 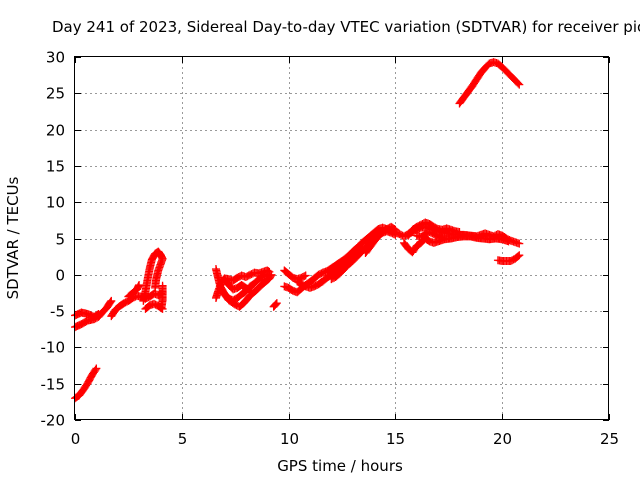 I want to click on y-tick-label: -20, so click(x=53, y=421).